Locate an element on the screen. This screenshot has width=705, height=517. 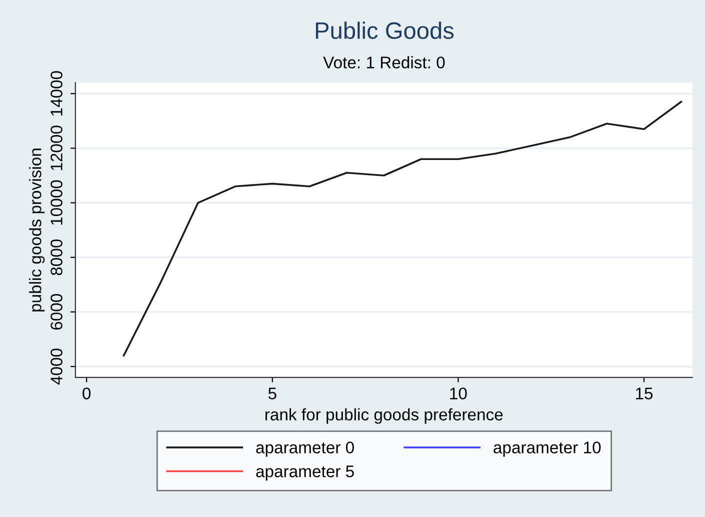
y-tick-label: 6000 is located at coordinates (56, 312).